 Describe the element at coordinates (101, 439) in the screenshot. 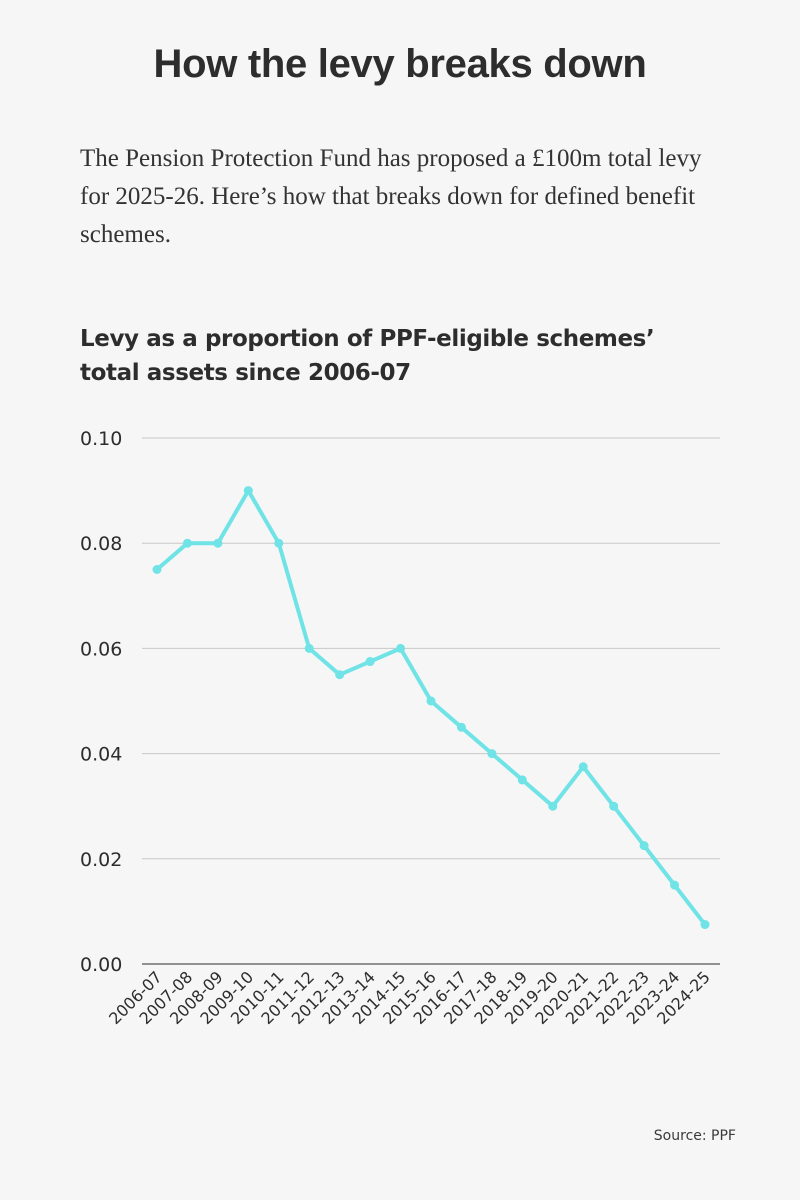

I see `y-tick-label: 0.10` at that location.